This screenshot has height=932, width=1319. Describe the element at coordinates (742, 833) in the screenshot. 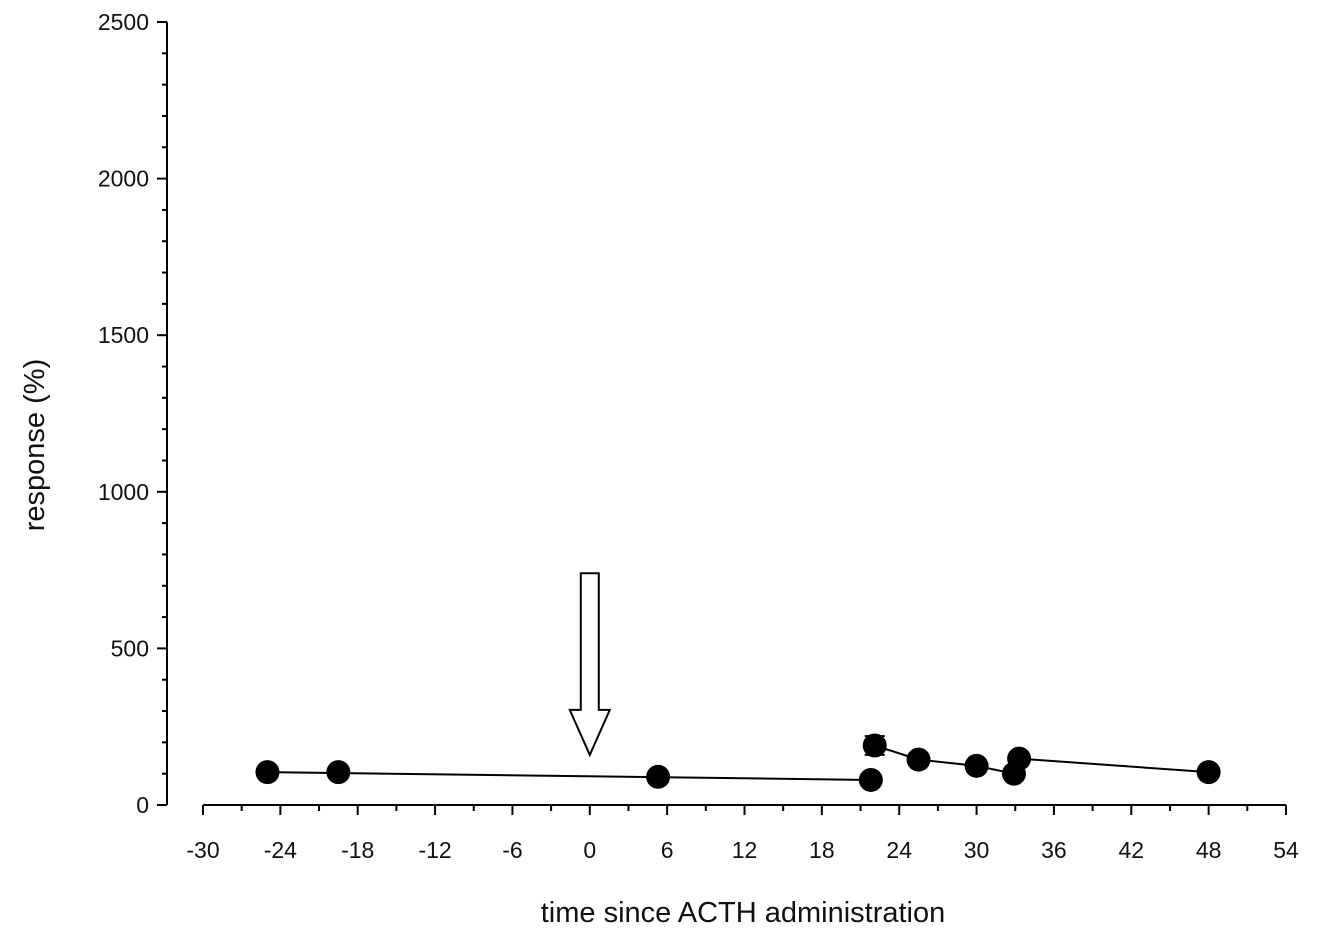

I see `x-axis: -30 -24 -18 -12 -6 0 6 12 18 24 30 36 42 48 54` at that location.